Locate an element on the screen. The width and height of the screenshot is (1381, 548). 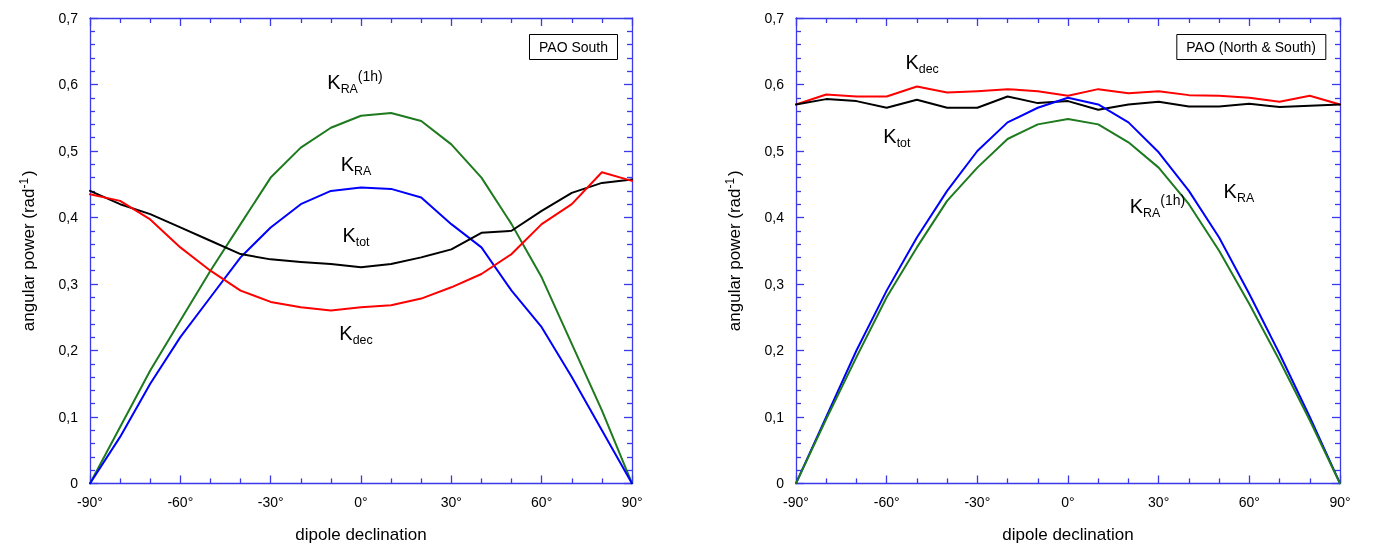
text: PAO South is located at coordinates (574, 47).